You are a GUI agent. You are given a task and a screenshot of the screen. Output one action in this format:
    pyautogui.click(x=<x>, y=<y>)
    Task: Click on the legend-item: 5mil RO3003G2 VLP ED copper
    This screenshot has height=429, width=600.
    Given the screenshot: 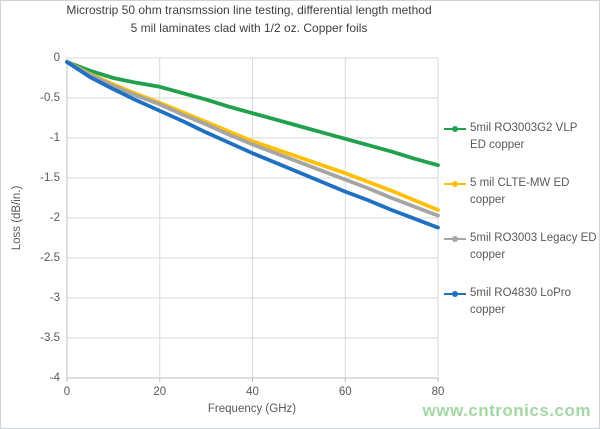 What is the action you would take?
    pyautogui.click(x=521, y=137)
    